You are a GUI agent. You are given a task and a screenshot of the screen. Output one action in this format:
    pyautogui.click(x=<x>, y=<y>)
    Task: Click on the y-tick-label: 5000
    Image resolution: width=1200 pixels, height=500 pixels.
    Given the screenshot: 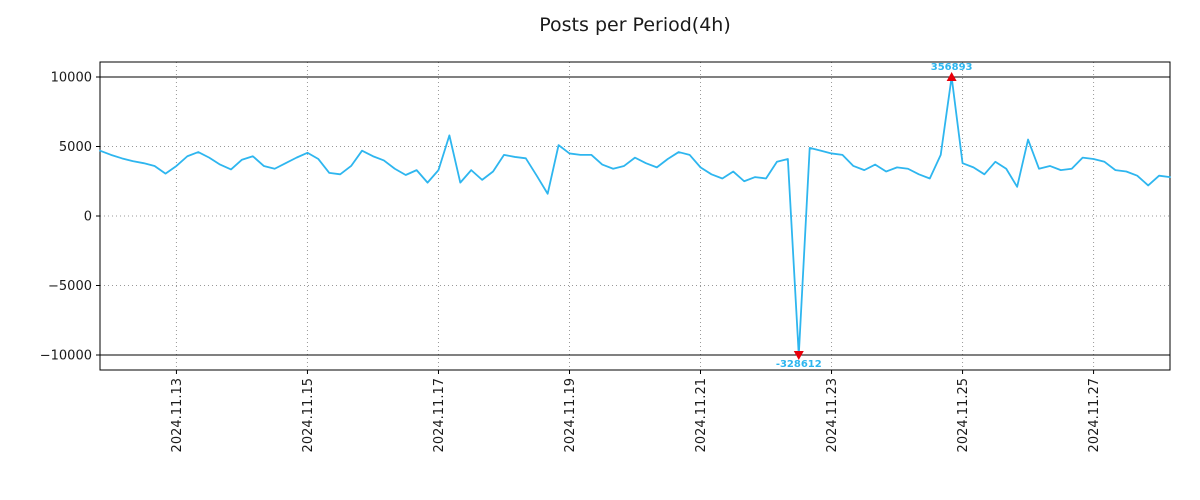 What is the action you would take?
    pyautogui.click(x=75, y=147)
    